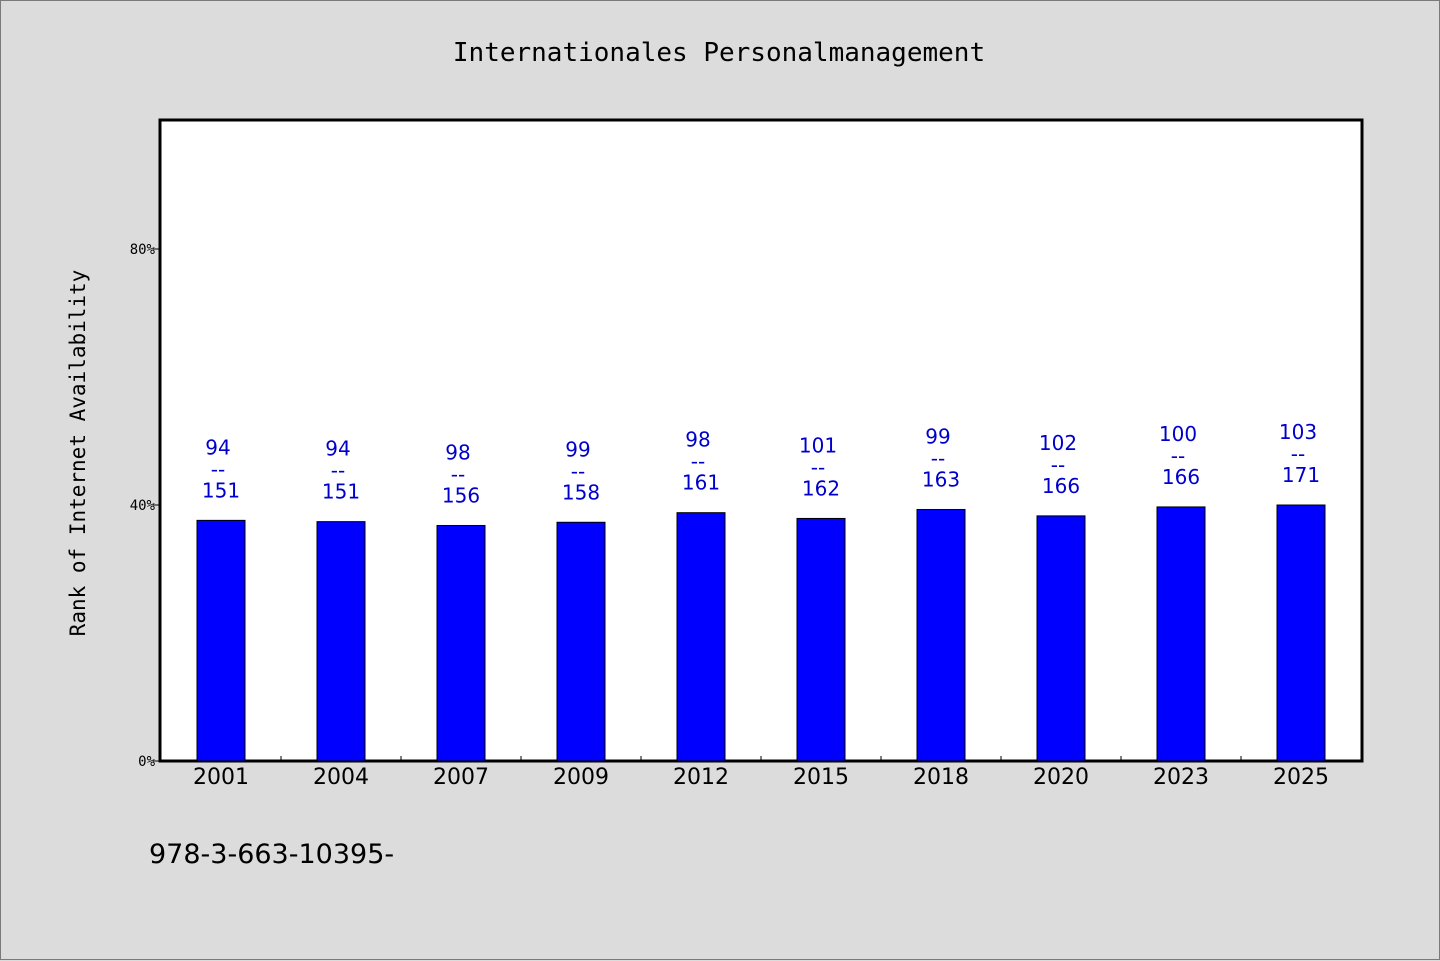  What do you see at coordinates (701, 777) in the screenshot?
I see `x-tick-label: 2012` at bounding box center [701, 777].